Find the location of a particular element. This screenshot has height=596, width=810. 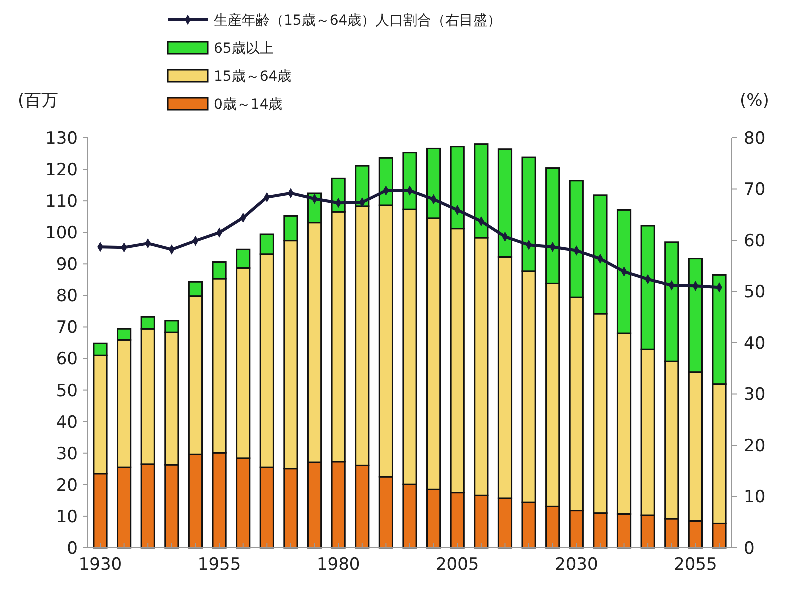

y2-tick-label: 70 is located at coordinates (755, 190).